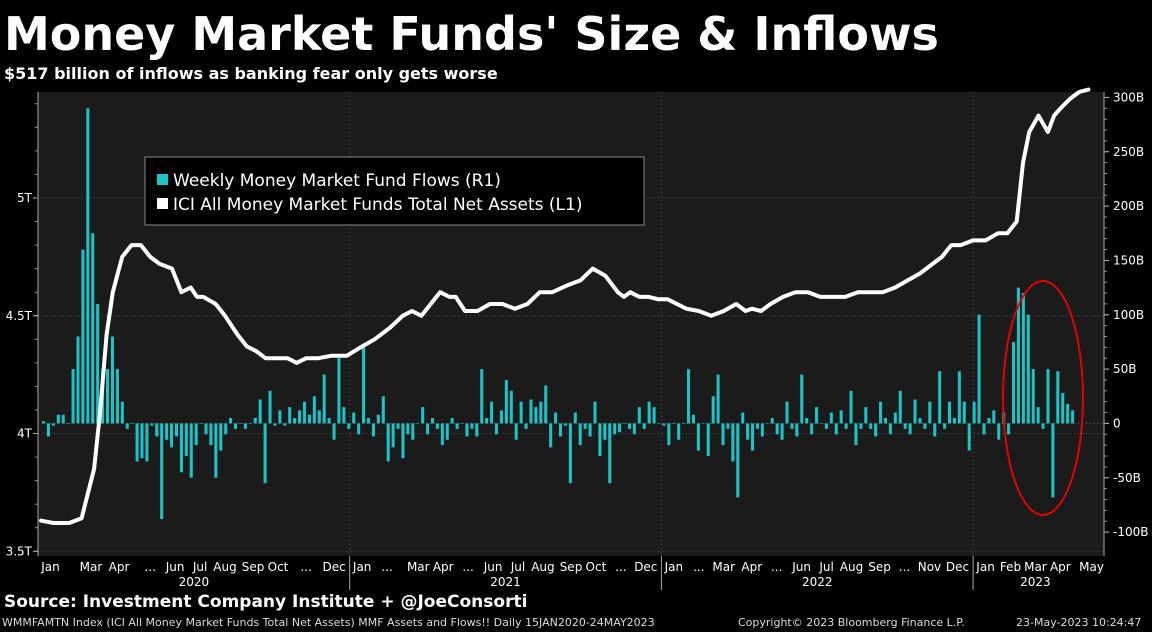 This screenshot has height=632, width=1152. Describe the element at coordinates (1128, 260) in the screenshot. I see `right-tick-label: 150B` at that location.